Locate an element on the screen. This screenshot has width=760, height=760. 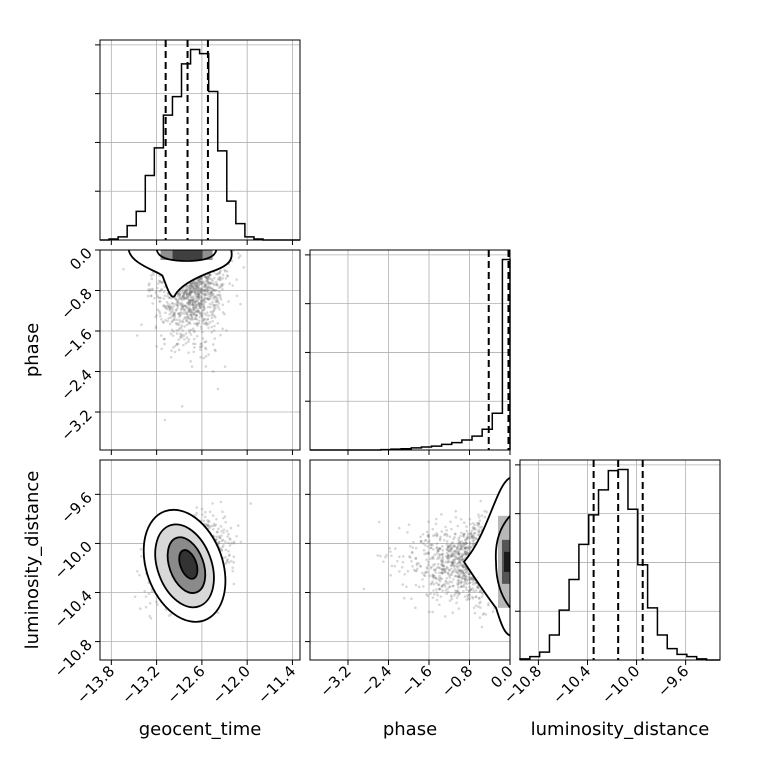
histogram-luminosity-distance: −10.8 −10.4 −10.0 −9.6 is located at coordinates (610, 583).